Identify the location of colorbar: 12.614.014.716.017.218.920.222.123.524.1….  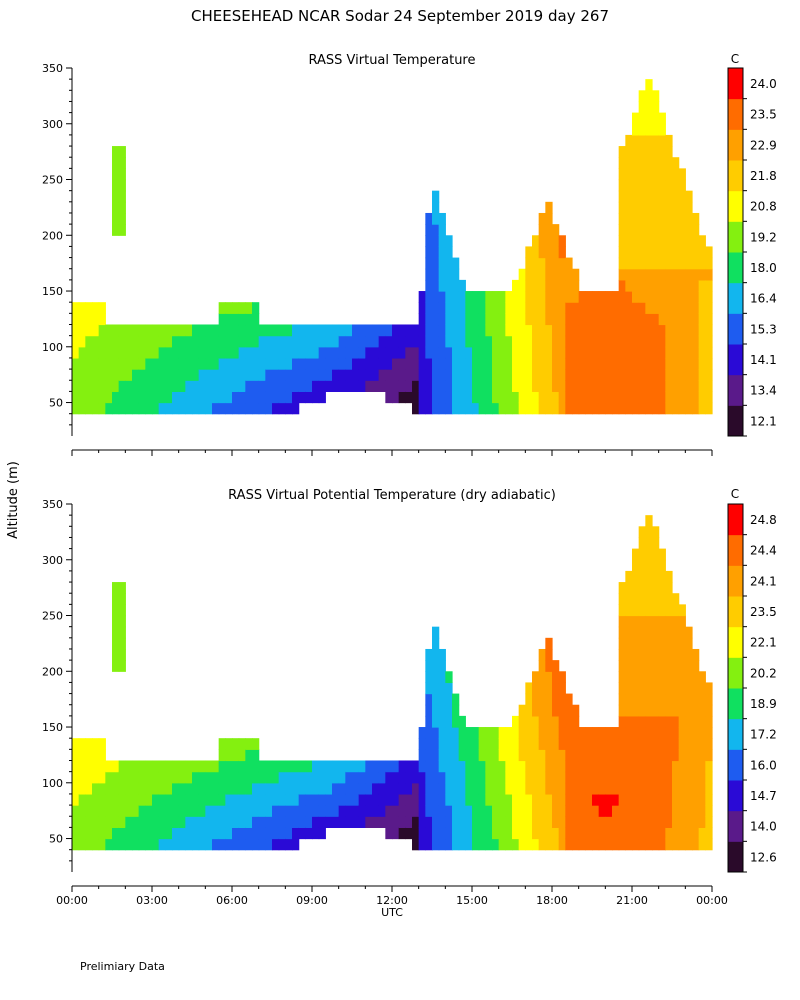
(752, 688).